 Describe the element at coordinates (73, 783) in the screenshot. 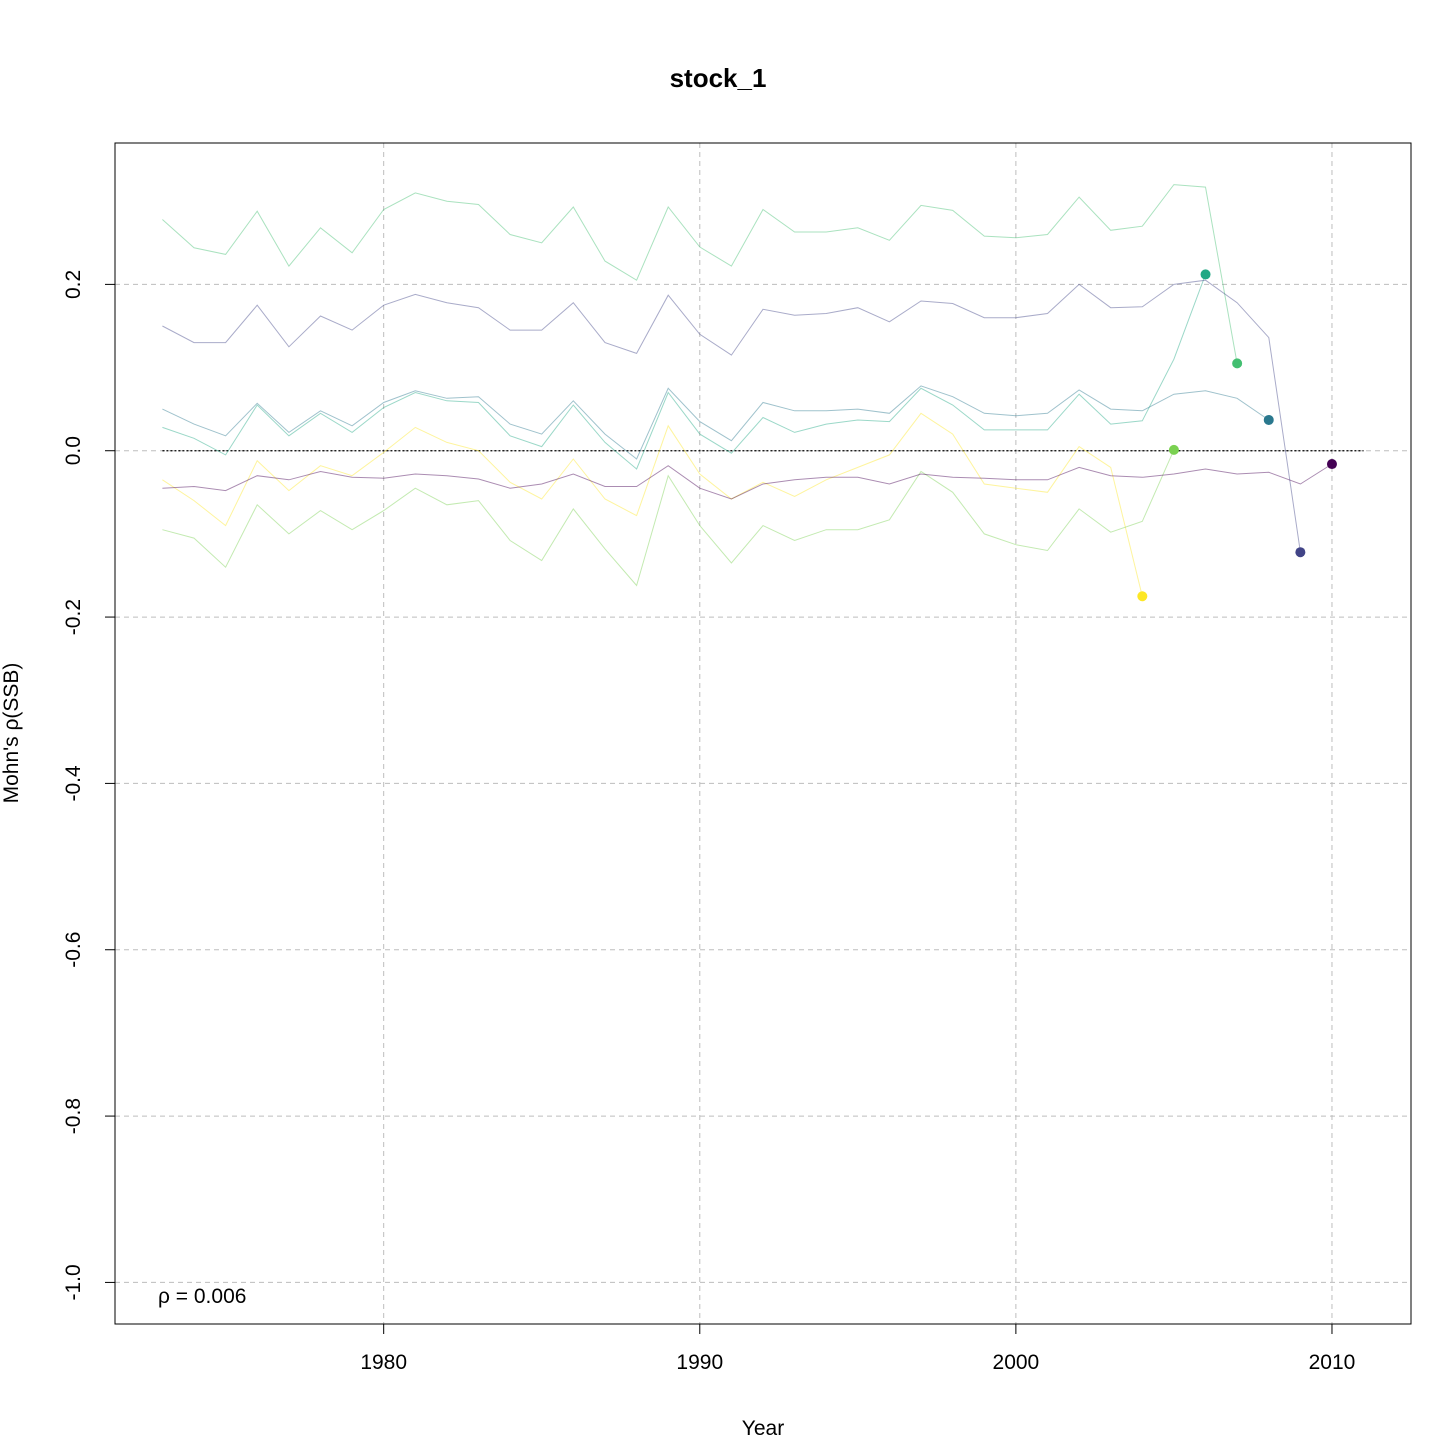

I see `y-tick-label: -0.4` at that location.